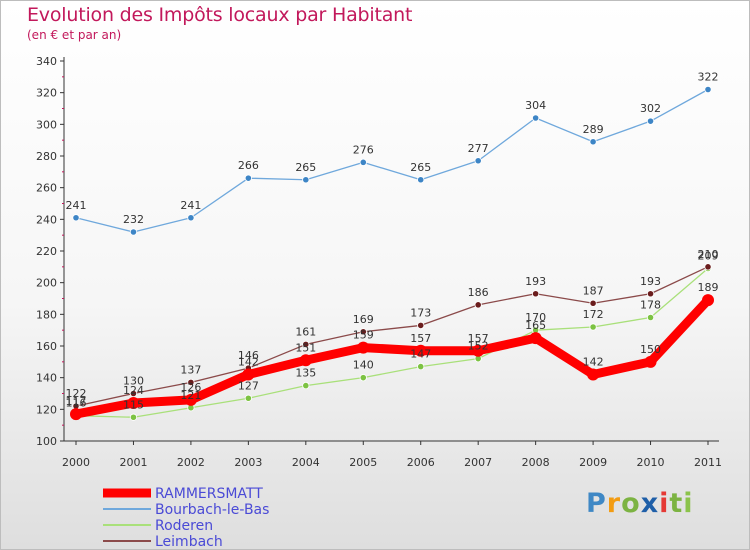 The height and width of the screenshot is (550, 750). Describe the element at coordinates (650, 281) in the screenshot. I see `data-label: 193` at that location.